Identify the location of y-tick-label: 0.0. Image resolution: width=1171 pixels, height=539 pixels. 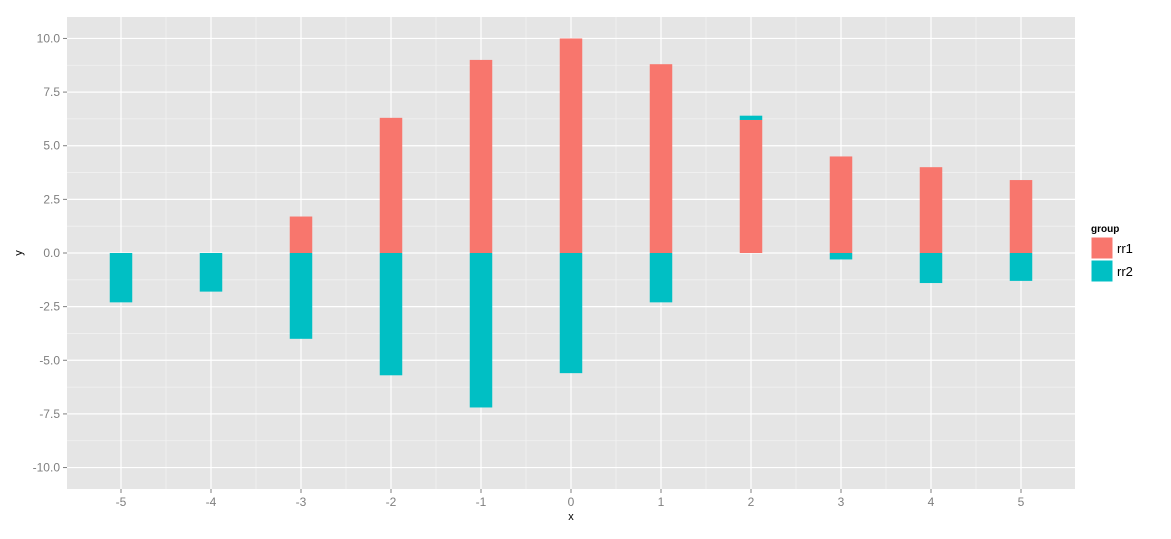
(51, 253).